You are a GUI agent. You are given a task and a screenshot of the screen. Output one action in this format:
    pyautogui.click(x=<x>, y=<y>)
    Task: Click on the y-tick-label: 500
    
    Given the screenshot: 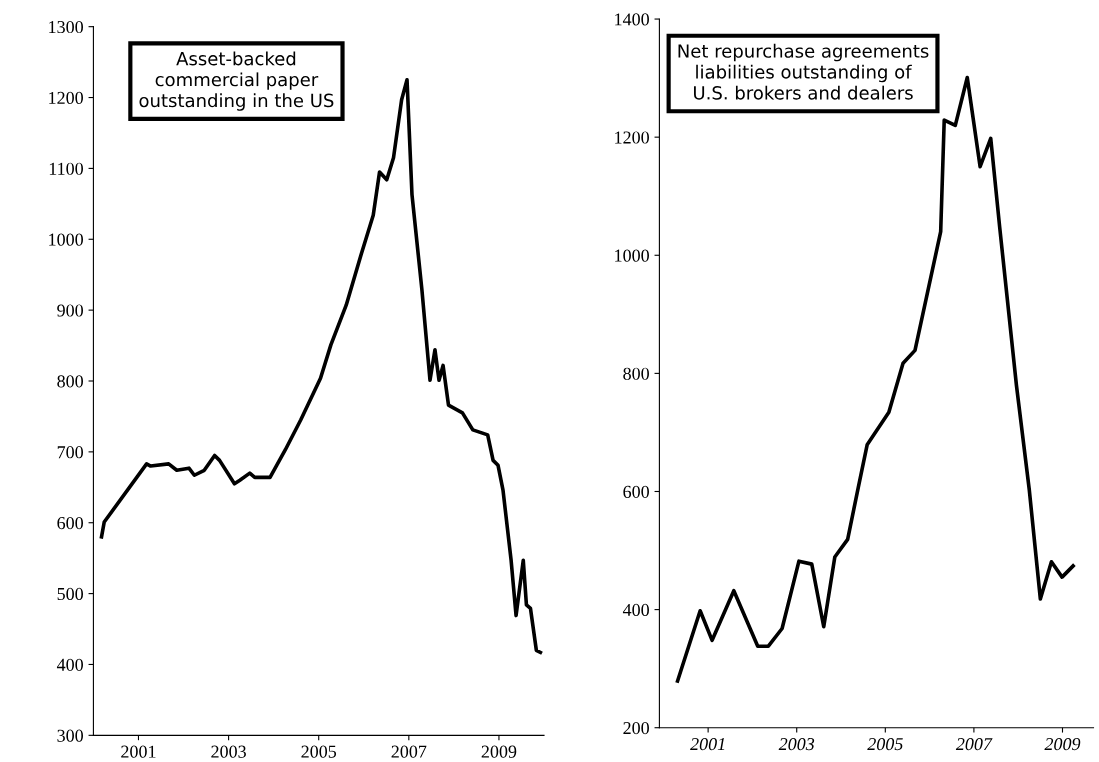 What is the action you would take?
    pyautogui.click(x=70, y=594)
    